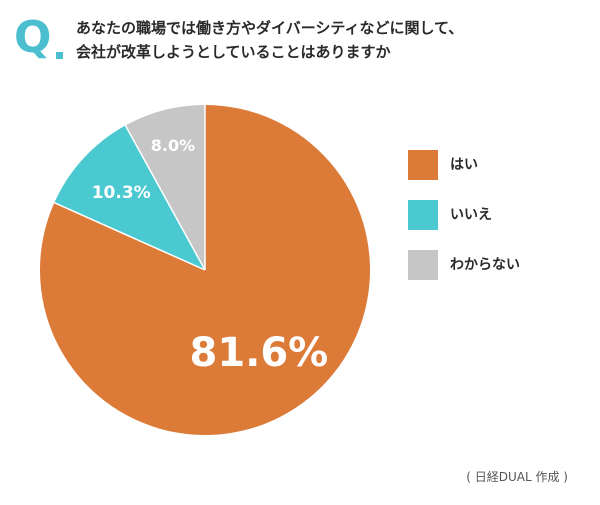  I want to click on pie-label-unknown: 8.0%, so click(173, 145).